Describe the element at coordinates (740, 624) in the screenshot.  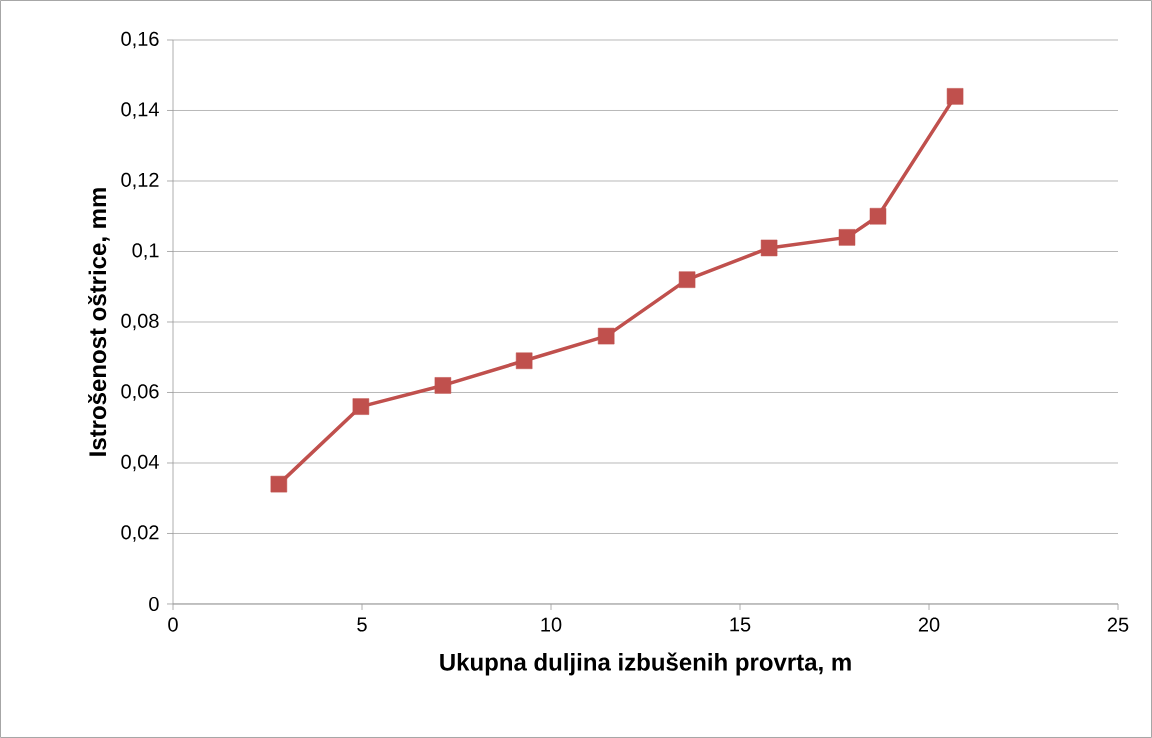
I see `x-tick-label: 15` at that location.